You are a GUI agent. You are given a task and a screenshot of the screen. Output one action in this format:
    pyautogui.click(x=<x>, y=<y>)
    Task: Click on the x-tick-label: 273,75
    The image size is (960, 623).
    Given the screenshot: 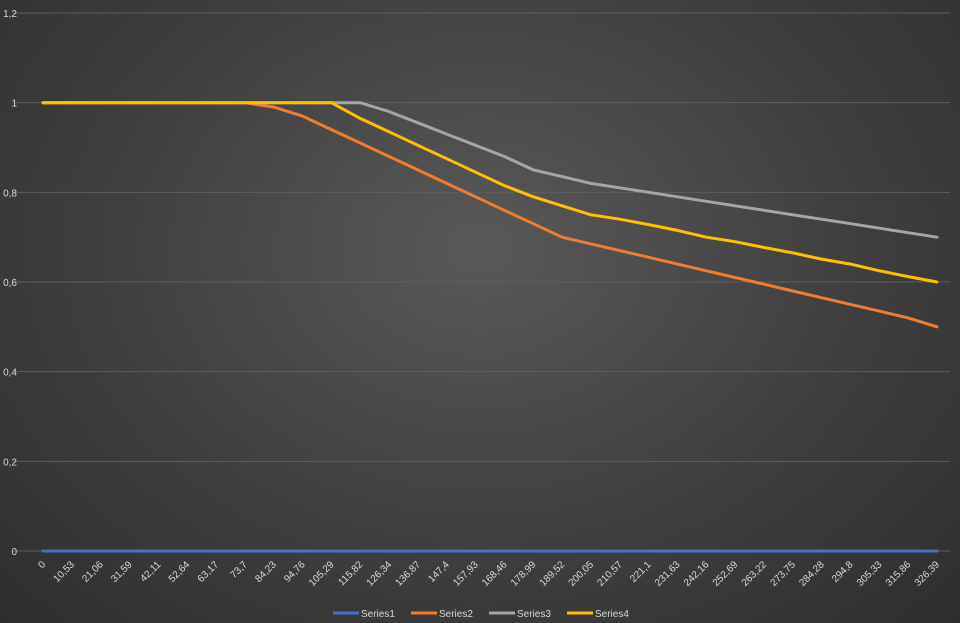 What is the action you would take?
    pyautogui.click(x=784, y=574)
    